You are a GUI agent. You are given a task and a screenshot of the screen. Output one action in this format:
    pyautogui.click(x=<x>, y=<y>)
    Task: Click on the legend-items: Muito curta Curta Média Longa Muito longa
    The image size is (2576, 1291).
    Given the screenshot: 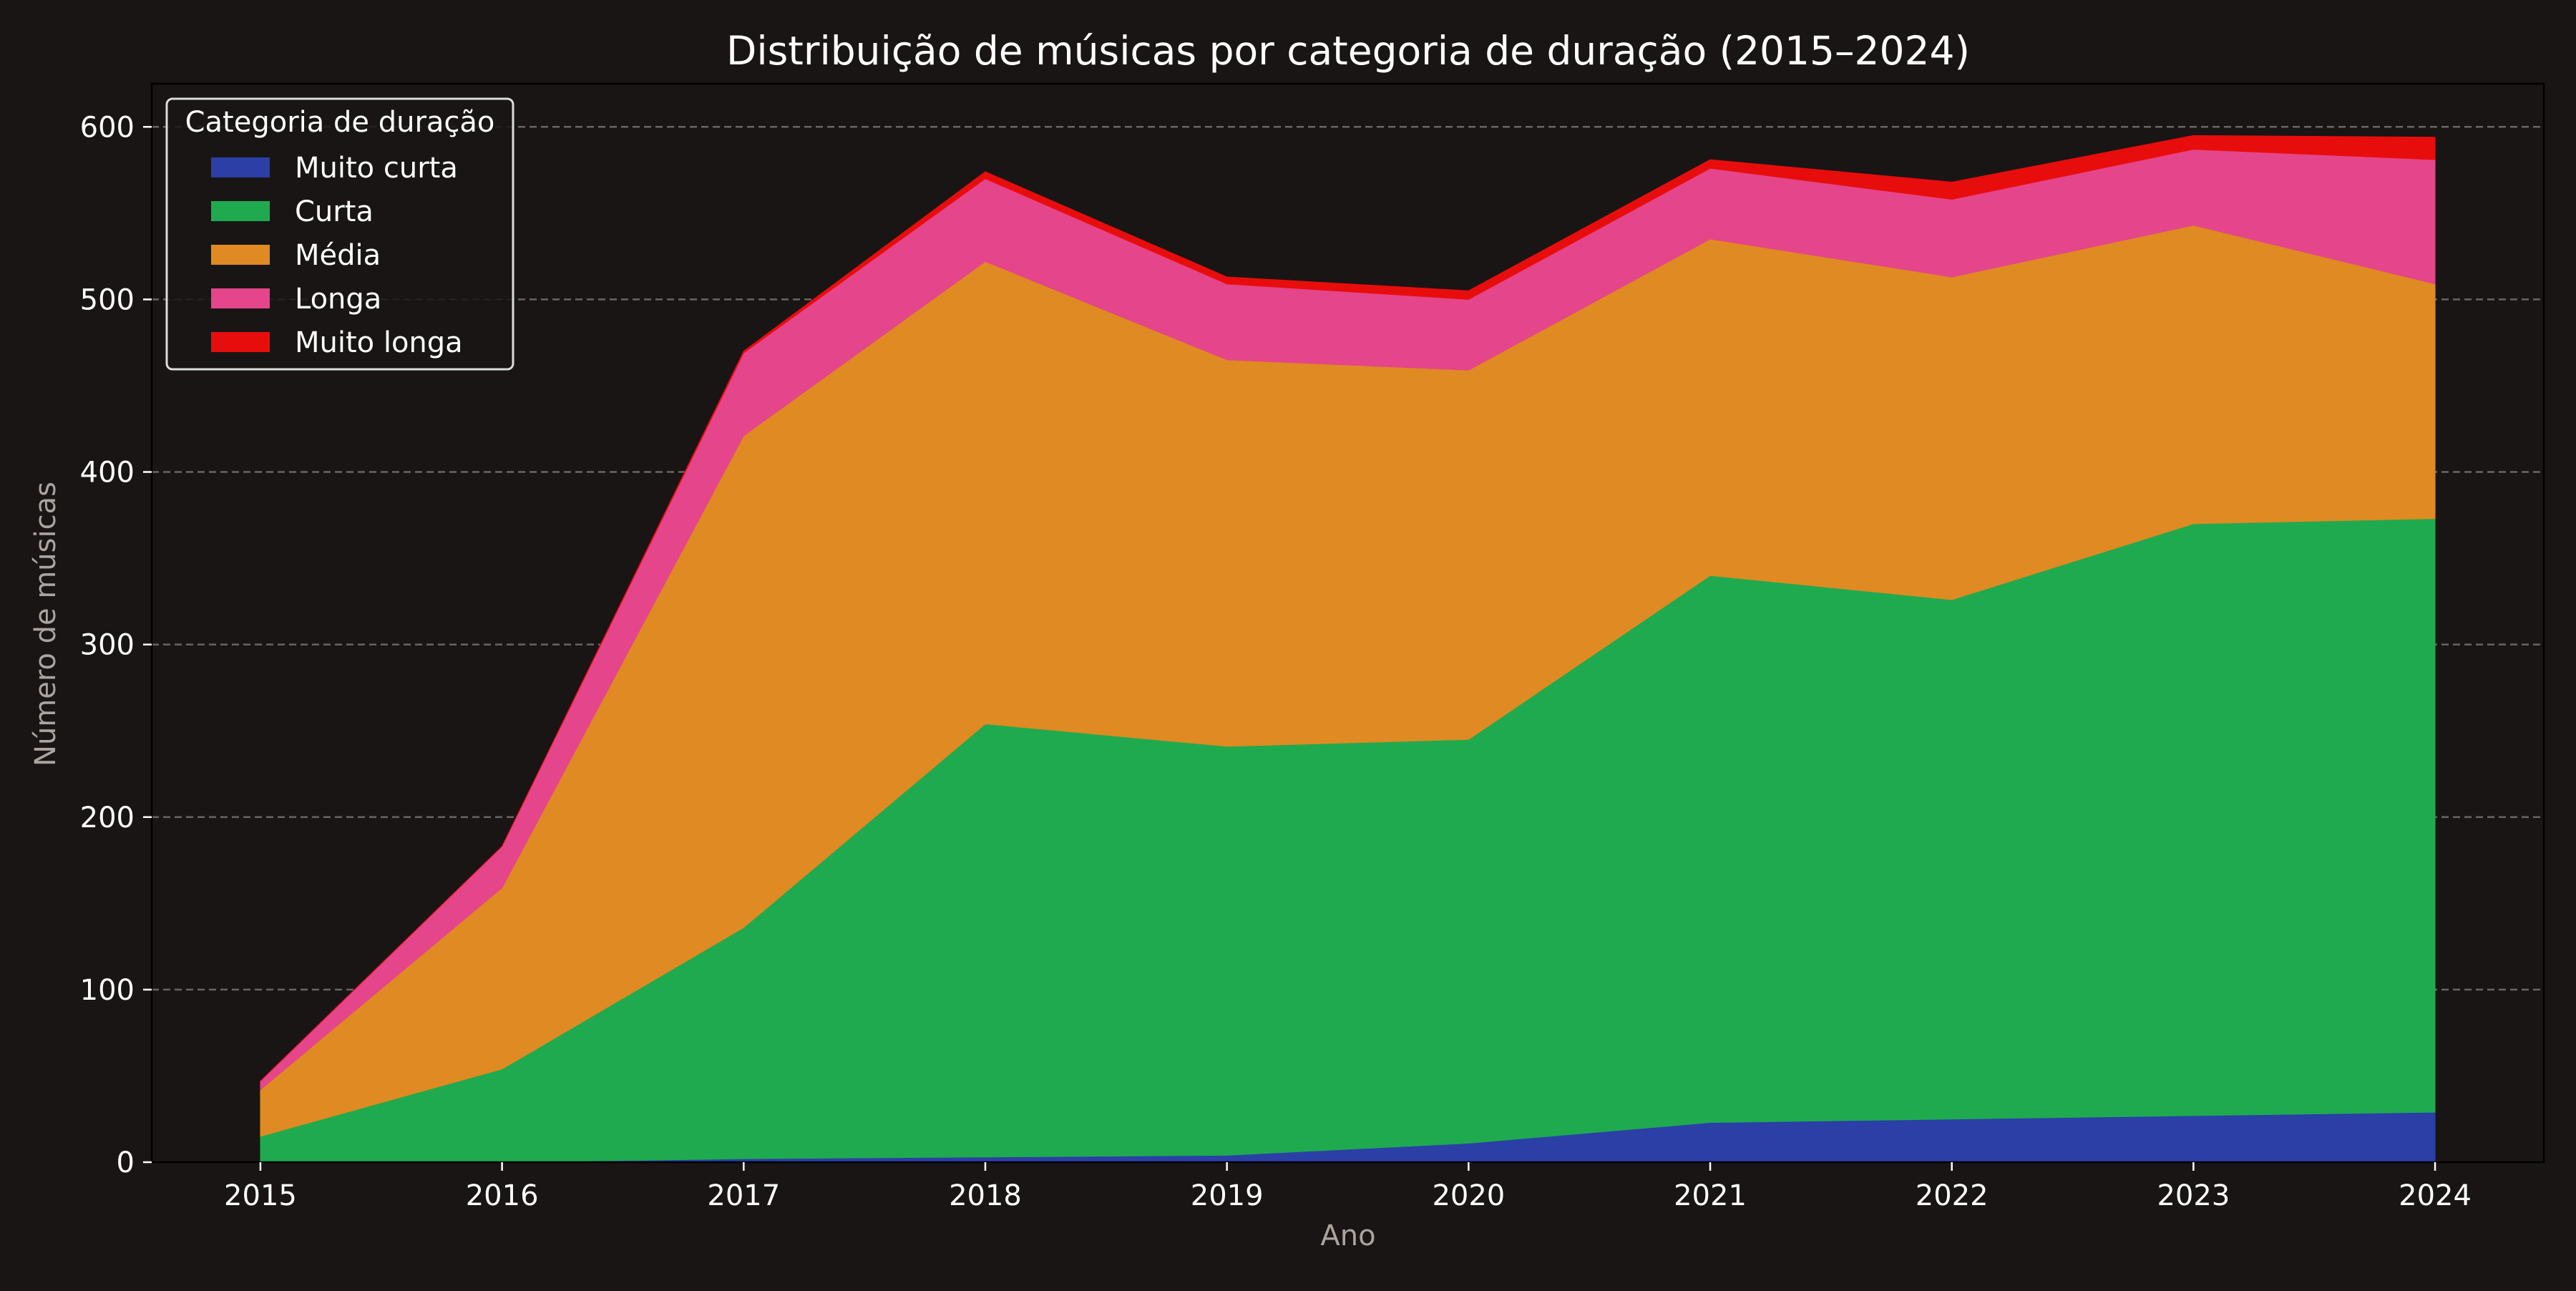 What is the action you would take?
    pyautogui.click(x=337, y=255)
    